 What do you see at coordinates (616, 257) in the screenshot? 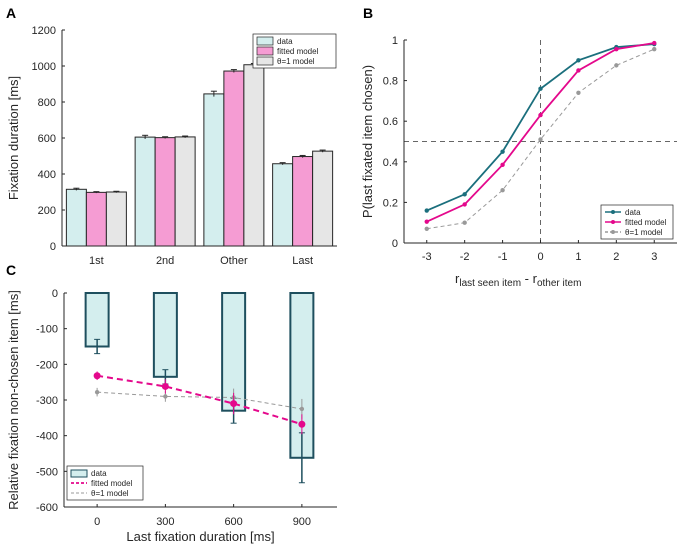
I see `b-x-tick-label: 2` at bounding box center [616, 257].